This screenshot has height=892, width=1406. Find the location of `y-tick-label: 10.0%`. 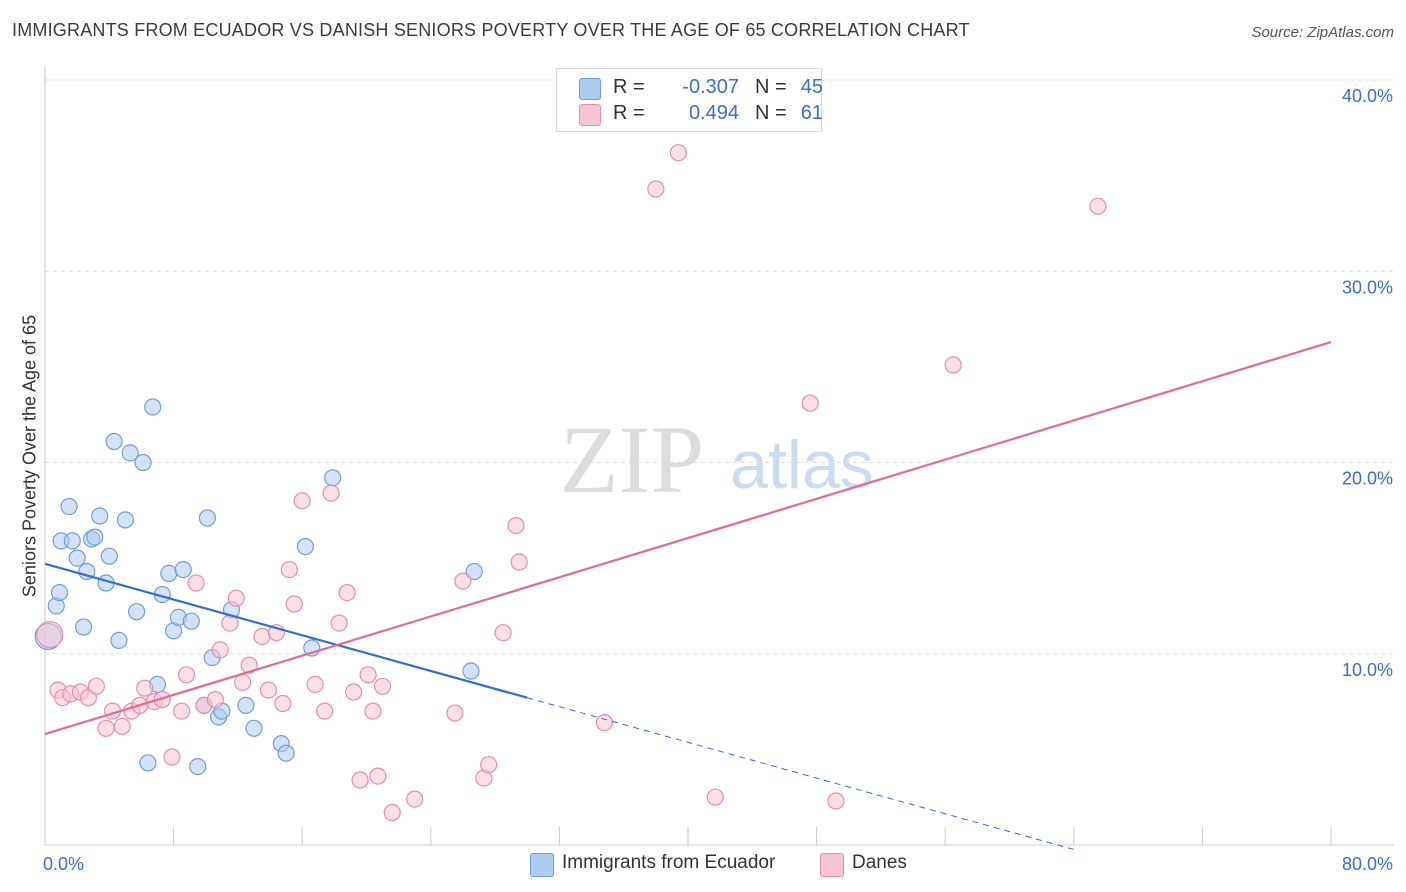

y-tick-label: 10.0% is located at coordinates (1367, 670).